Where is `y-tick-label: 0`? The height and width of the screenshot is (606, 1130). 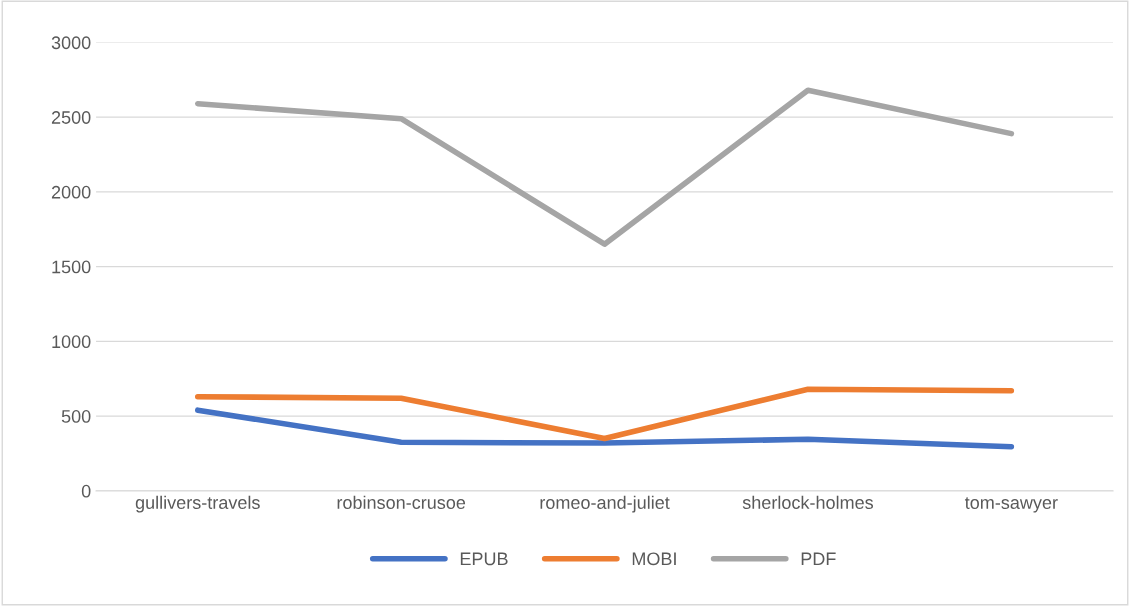 y-tick-label: 0 is located at coordinates (86, 491).